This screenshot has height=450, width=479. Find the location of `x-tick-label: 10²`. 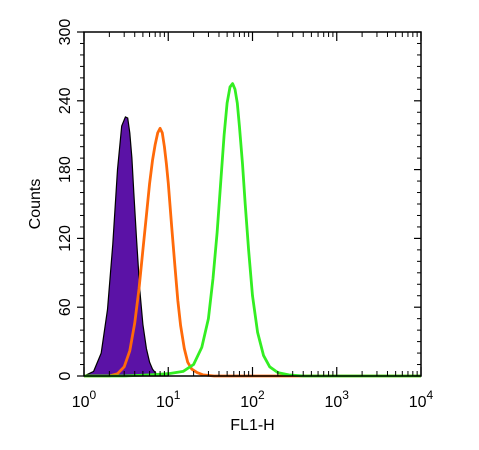

x-tick-label: 10² is located at coordinates (252, 399).